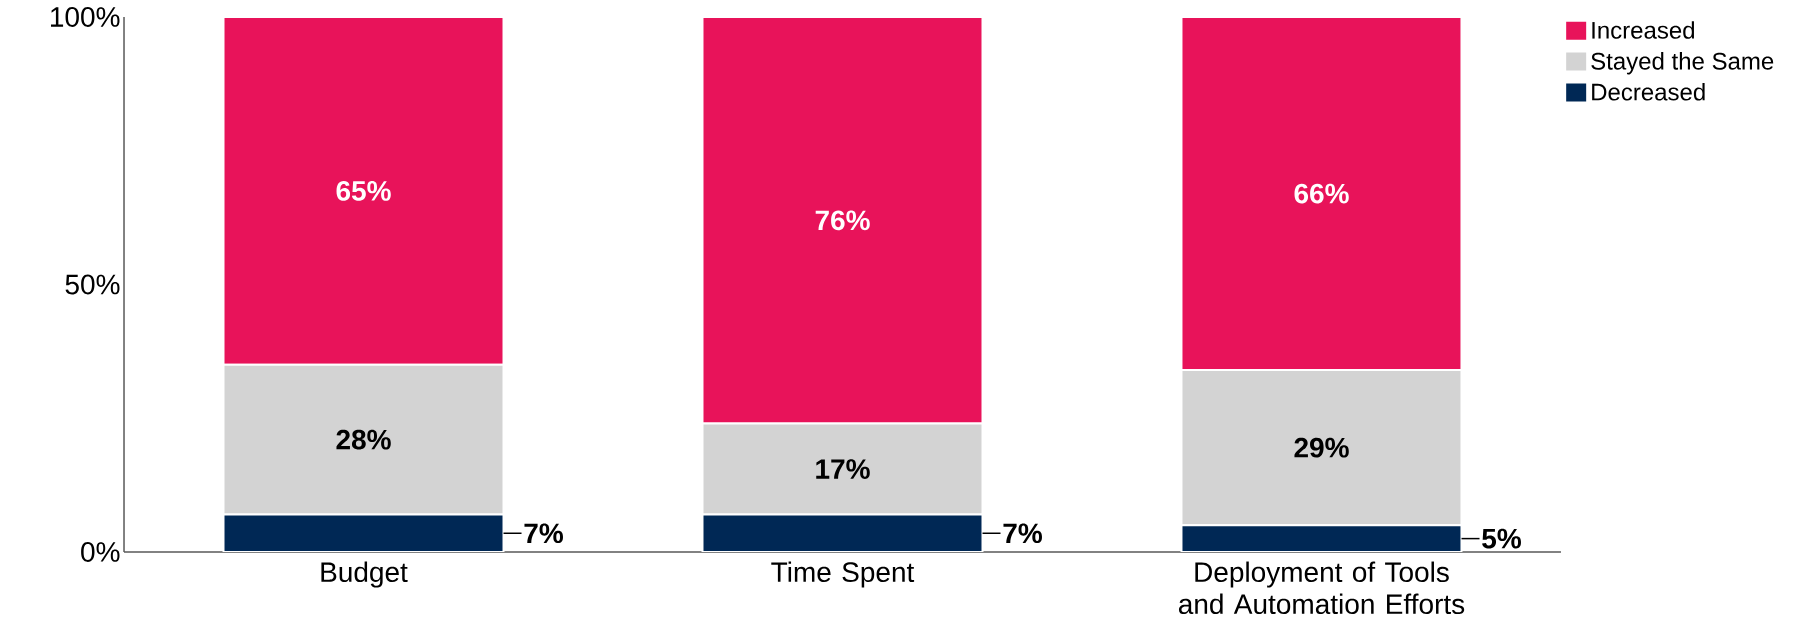 The height and width of the screenshot is (644, 1806). I want to click on legend-label: Increased, so click(1643, 30).